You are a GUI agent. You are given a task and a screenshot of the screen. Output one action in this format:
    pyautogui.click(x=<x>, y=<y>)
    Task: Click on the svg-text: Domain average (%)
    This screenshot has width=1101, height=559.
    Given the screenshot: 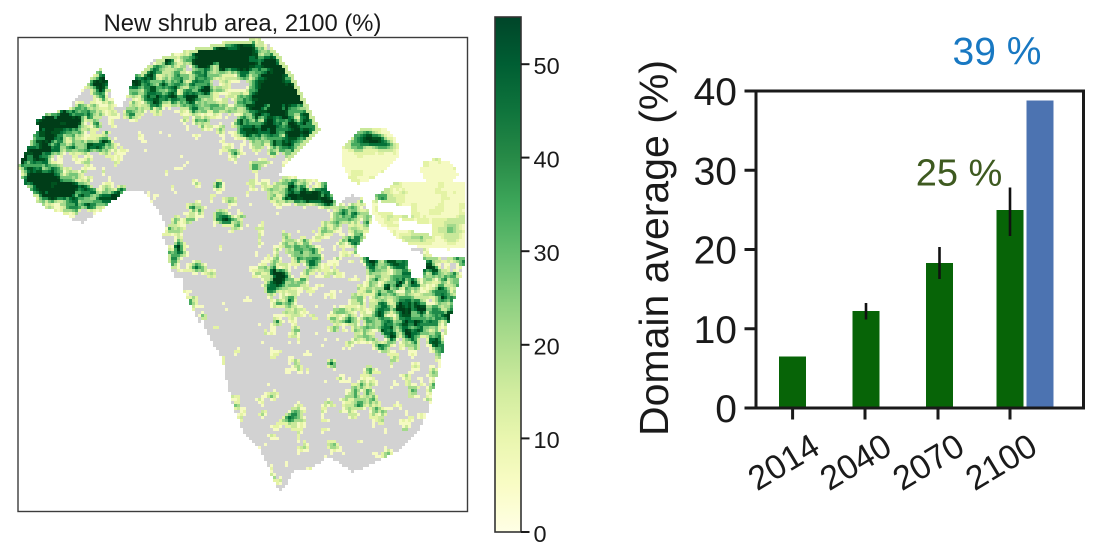 What is the action you would take?
    pyautogui.click(x=654, y=248)
    